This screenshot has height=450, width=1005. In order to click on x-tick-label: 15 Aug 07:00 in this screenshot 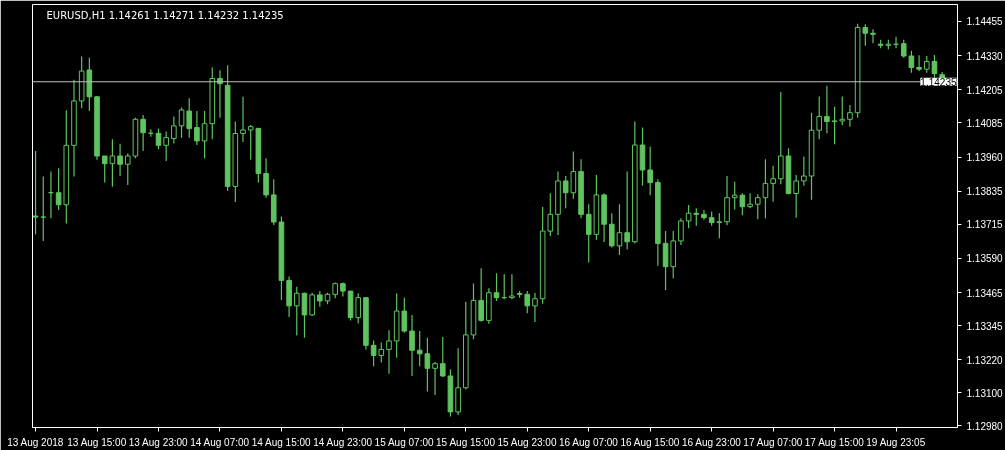, I will do `click(404, 442)`.